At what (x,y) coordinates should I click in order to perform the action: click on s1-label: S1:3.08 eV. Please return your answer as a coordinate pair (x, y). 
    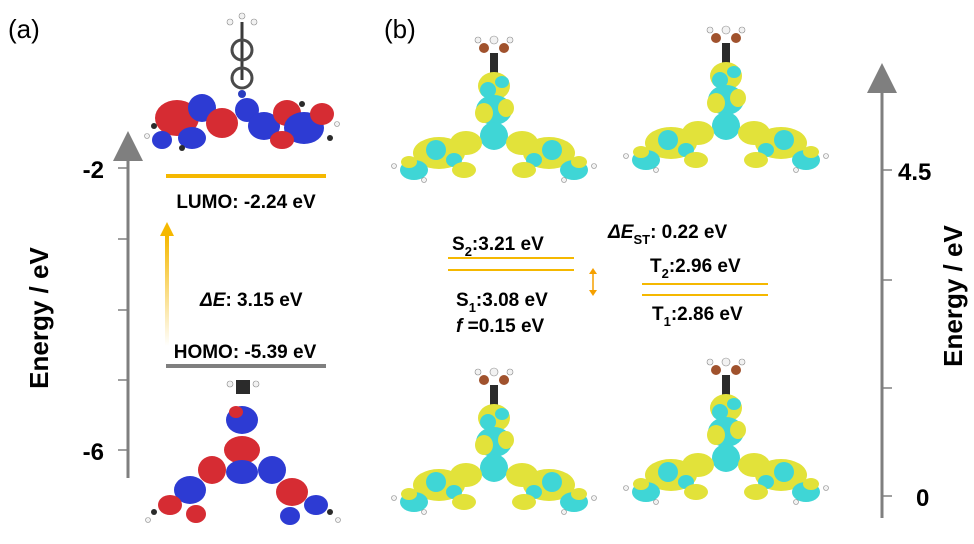
    Looking at the image, I should click on (502, 302).